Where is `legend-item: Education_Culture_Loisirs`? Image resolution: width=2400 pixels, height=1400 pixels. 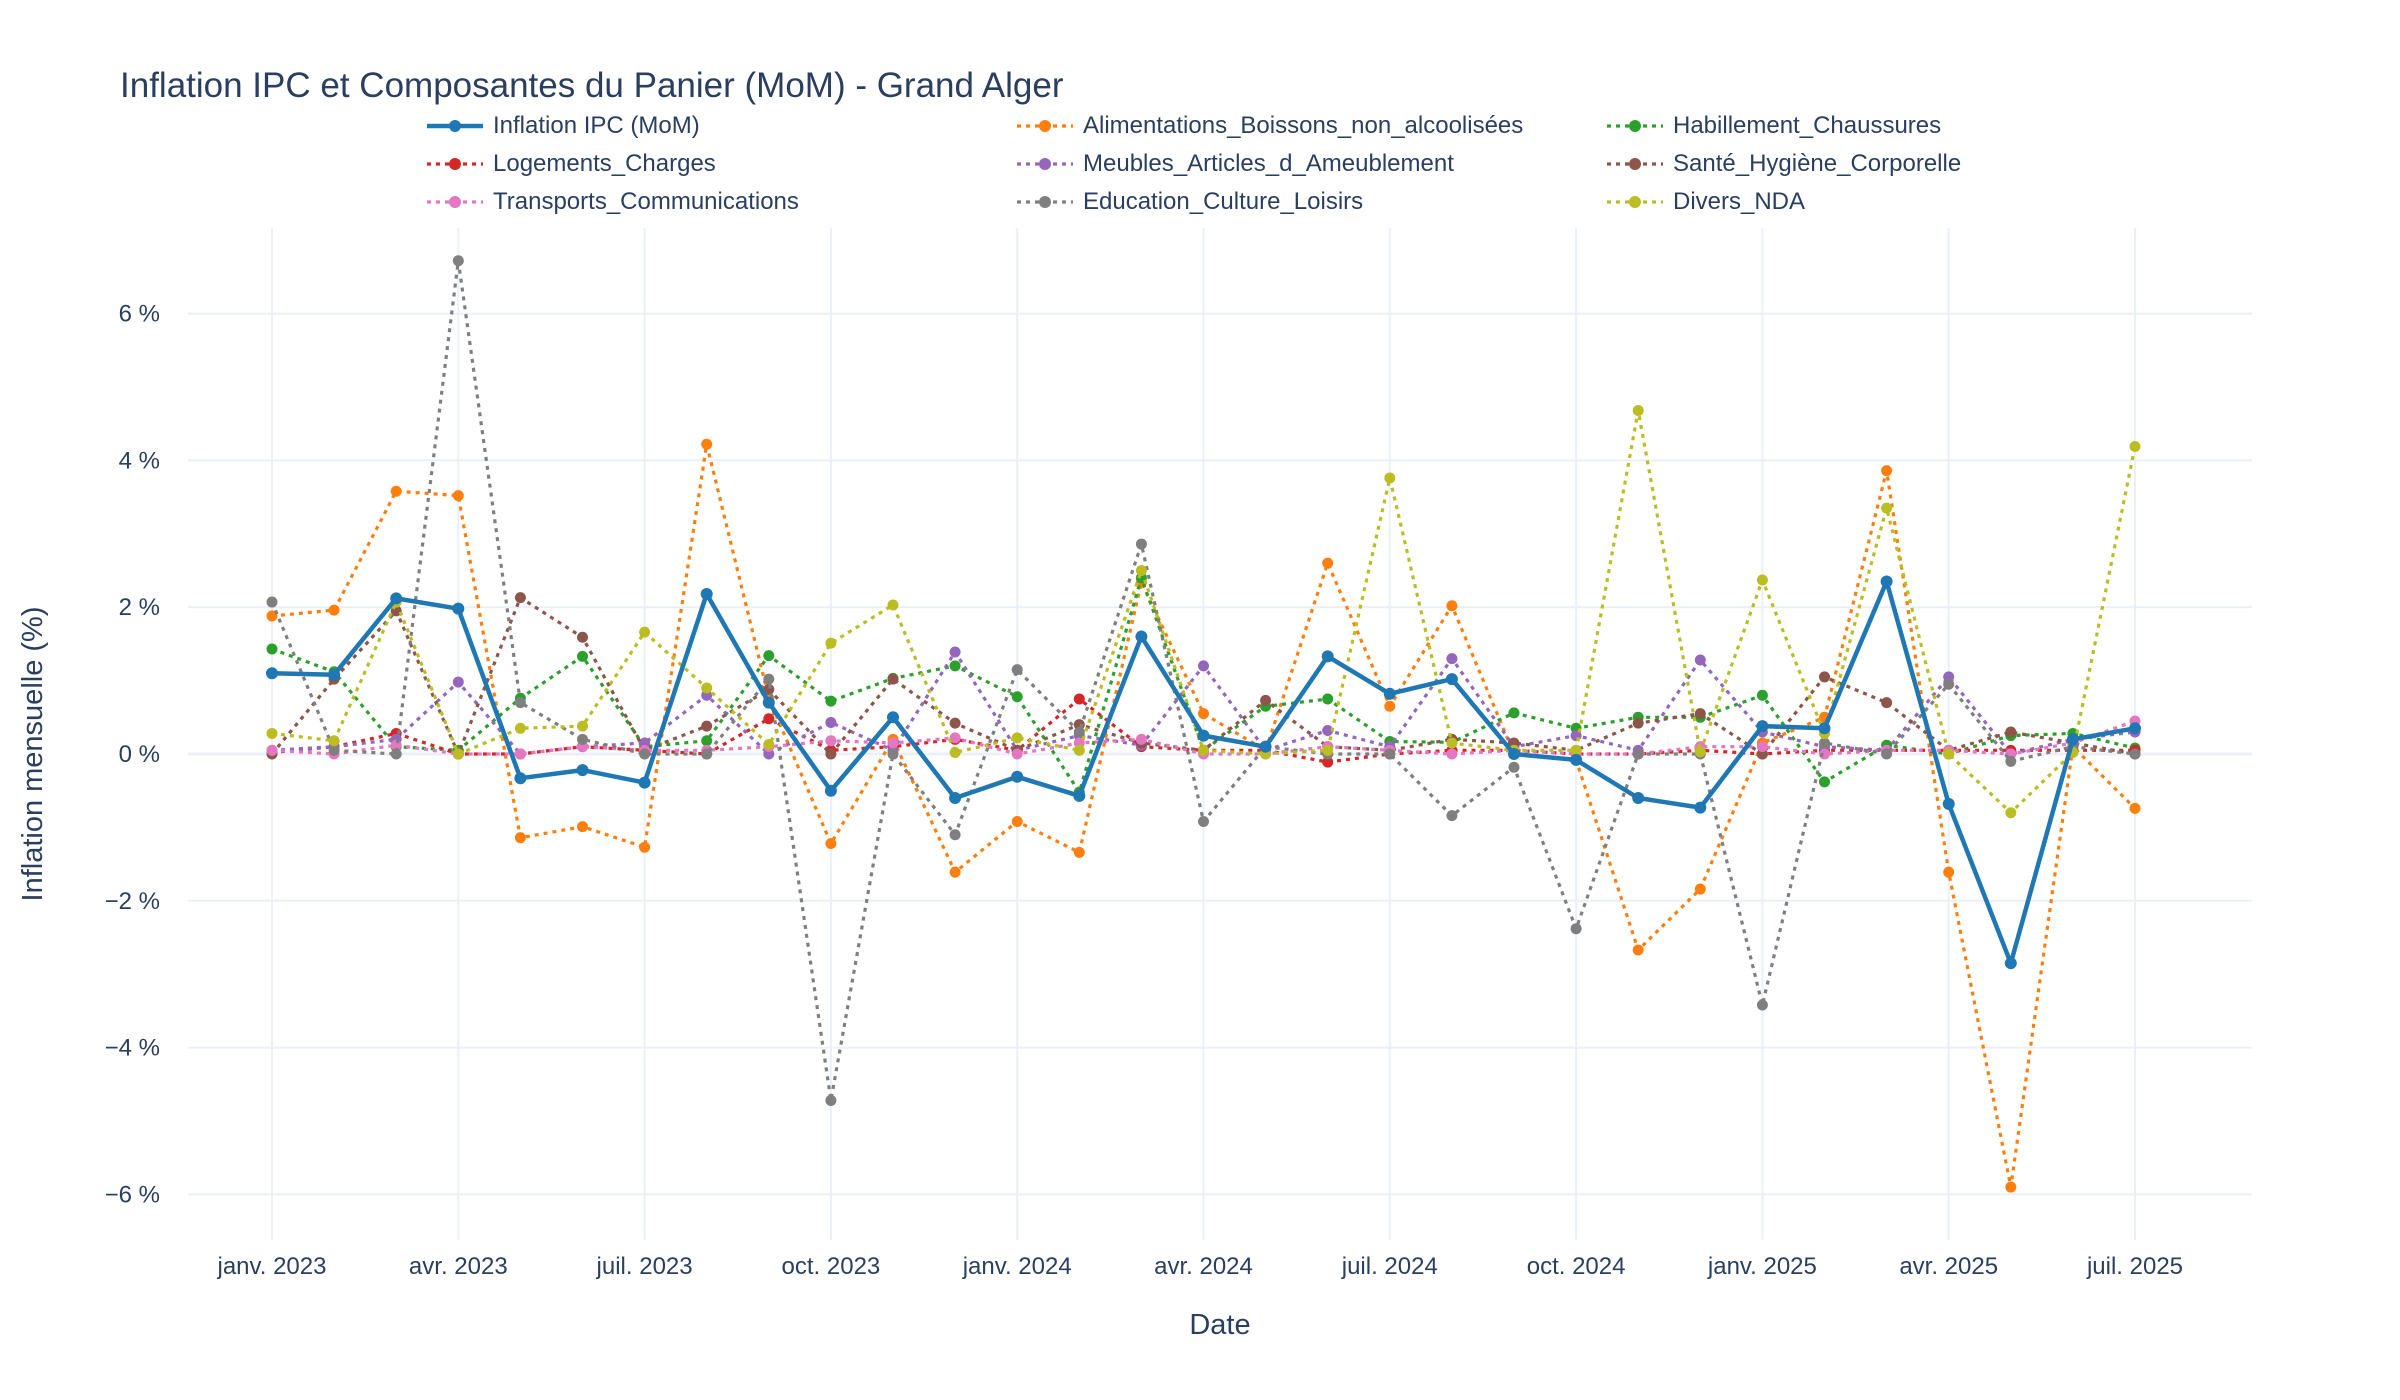
legend-item: Education_Culture_Loisirs is located at coordinates (1189, 202).